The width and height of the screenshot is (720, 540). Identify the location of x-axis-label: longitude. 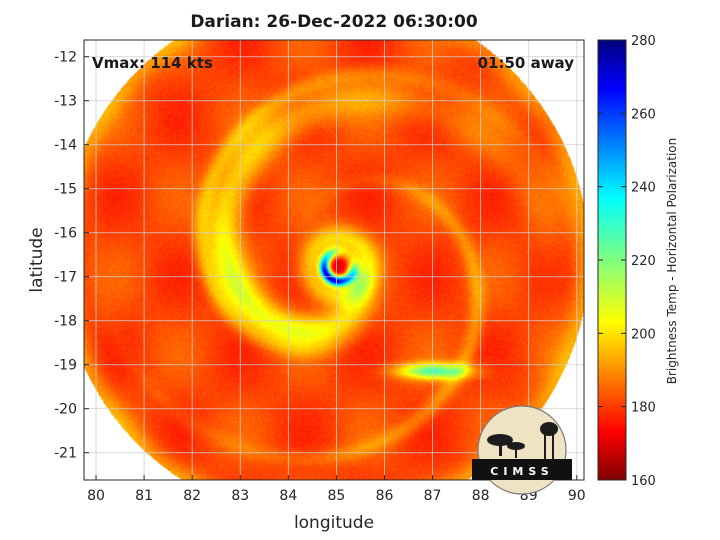
(334, 523).